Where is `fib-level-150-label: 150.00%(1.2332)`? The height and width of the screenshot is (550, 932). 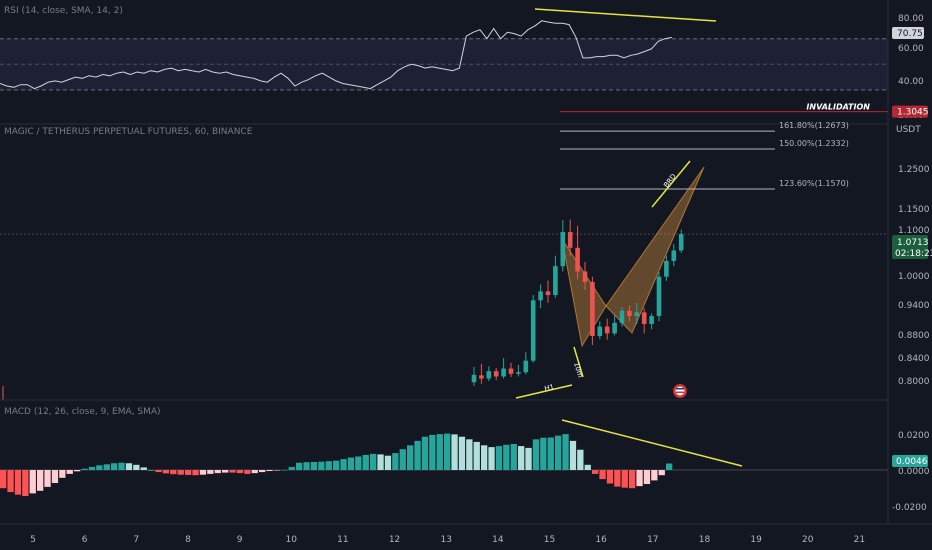
fib-level-150-label: 150.00%(1.2332) is located at coordinates (814, 143).